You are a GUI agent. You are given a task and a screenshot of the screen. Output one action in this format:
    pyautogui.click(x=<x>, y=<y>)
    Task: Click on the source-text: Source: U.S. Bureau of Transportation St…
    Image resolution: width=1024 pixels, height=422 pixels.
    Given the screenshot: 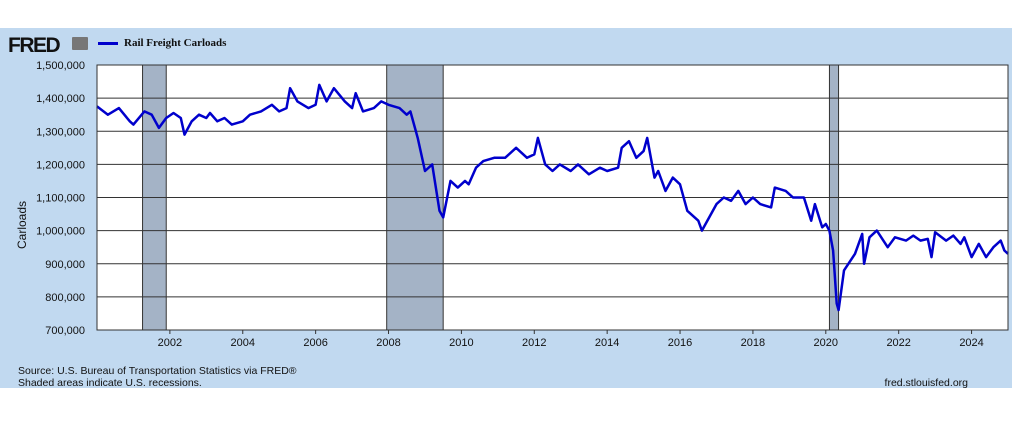 What is the action you would take?
    pyautogui.click(x=157, y=371)
    